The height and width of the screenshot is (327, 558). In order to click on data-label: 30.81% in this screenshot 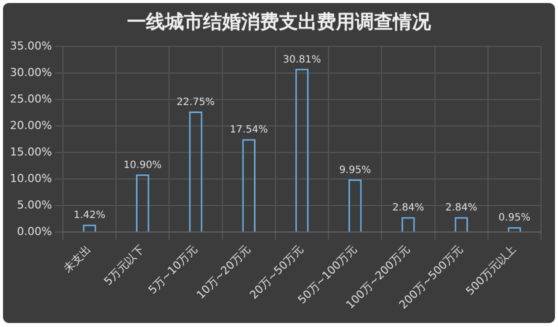, I will do `click(302, 60)`.